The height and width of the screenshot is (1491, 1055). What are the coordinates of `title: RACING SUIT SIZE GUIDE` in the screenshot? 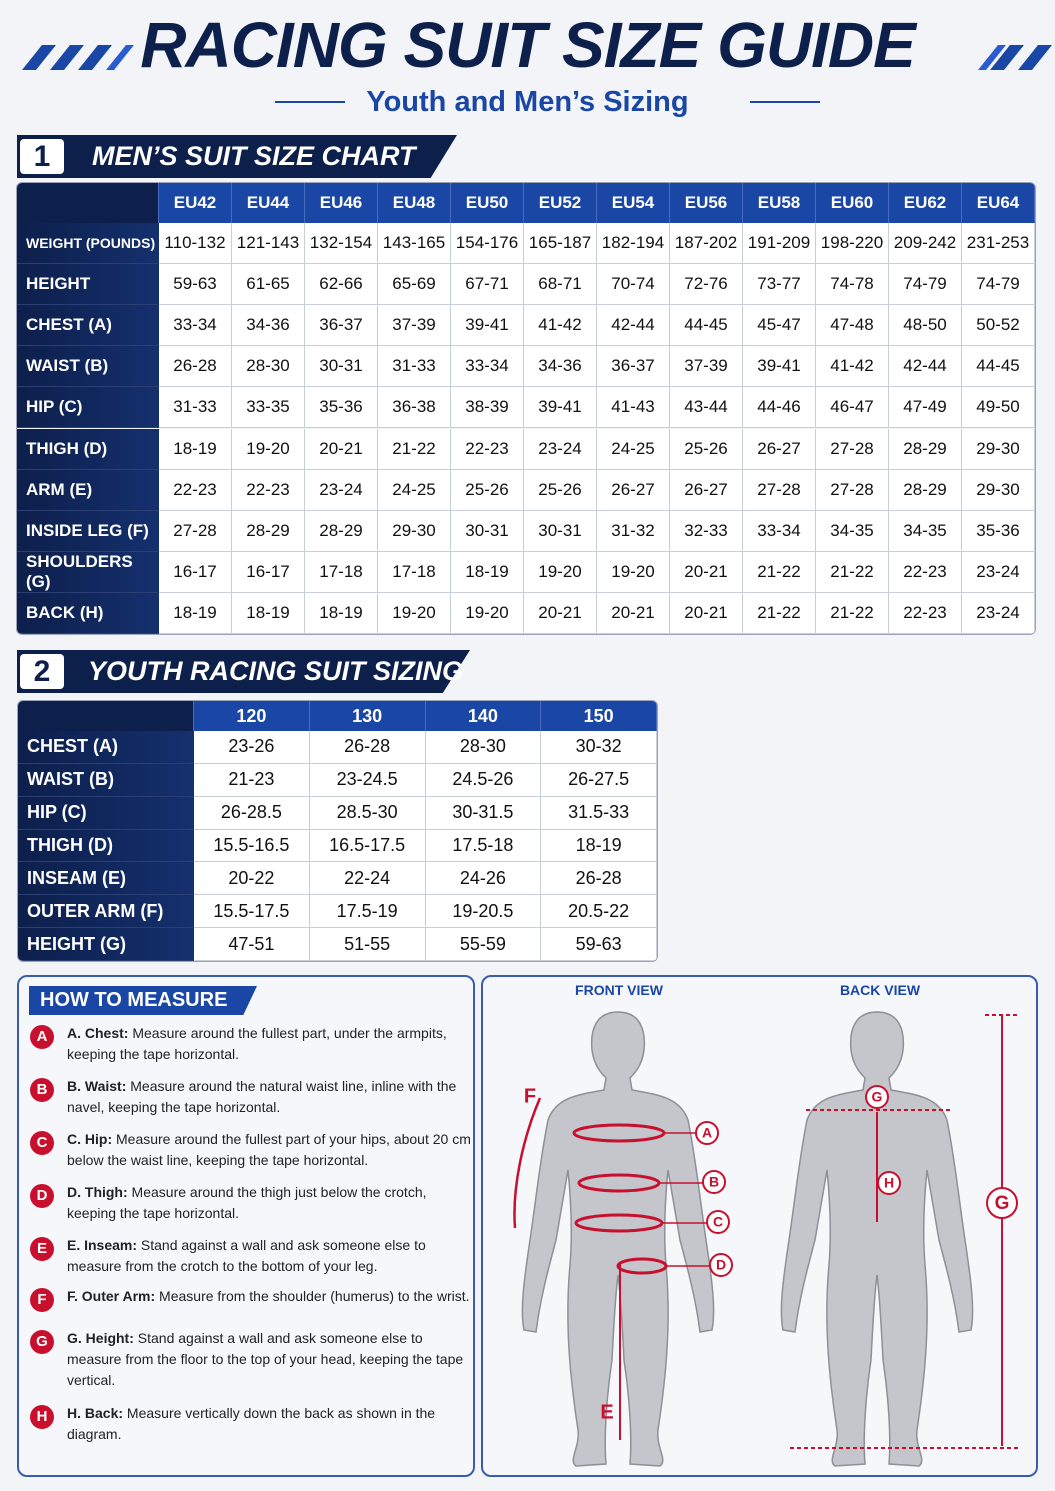 It's located at (528, 45).